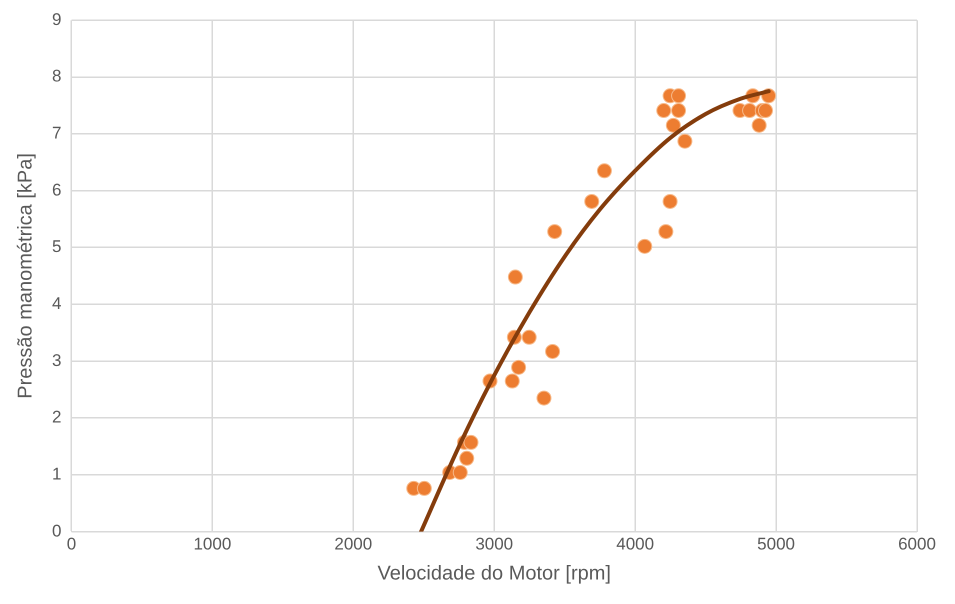 The image size is (955, 604). What do you see at coordinates (212, 544) in the screenshot?
I see `x-tick-label: 1000` at bounding box center [212, 544].